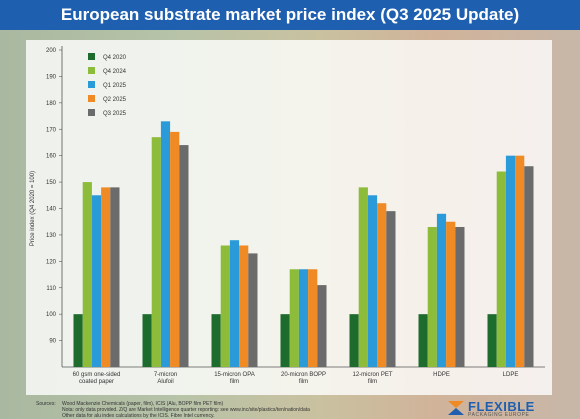 Image resolution: width=580 pixels, height=419 pixels. What do you see at coordinates (51, 157) in the screenshot?
I see `y-tick-label: 160` at bounding box center [51, 157].